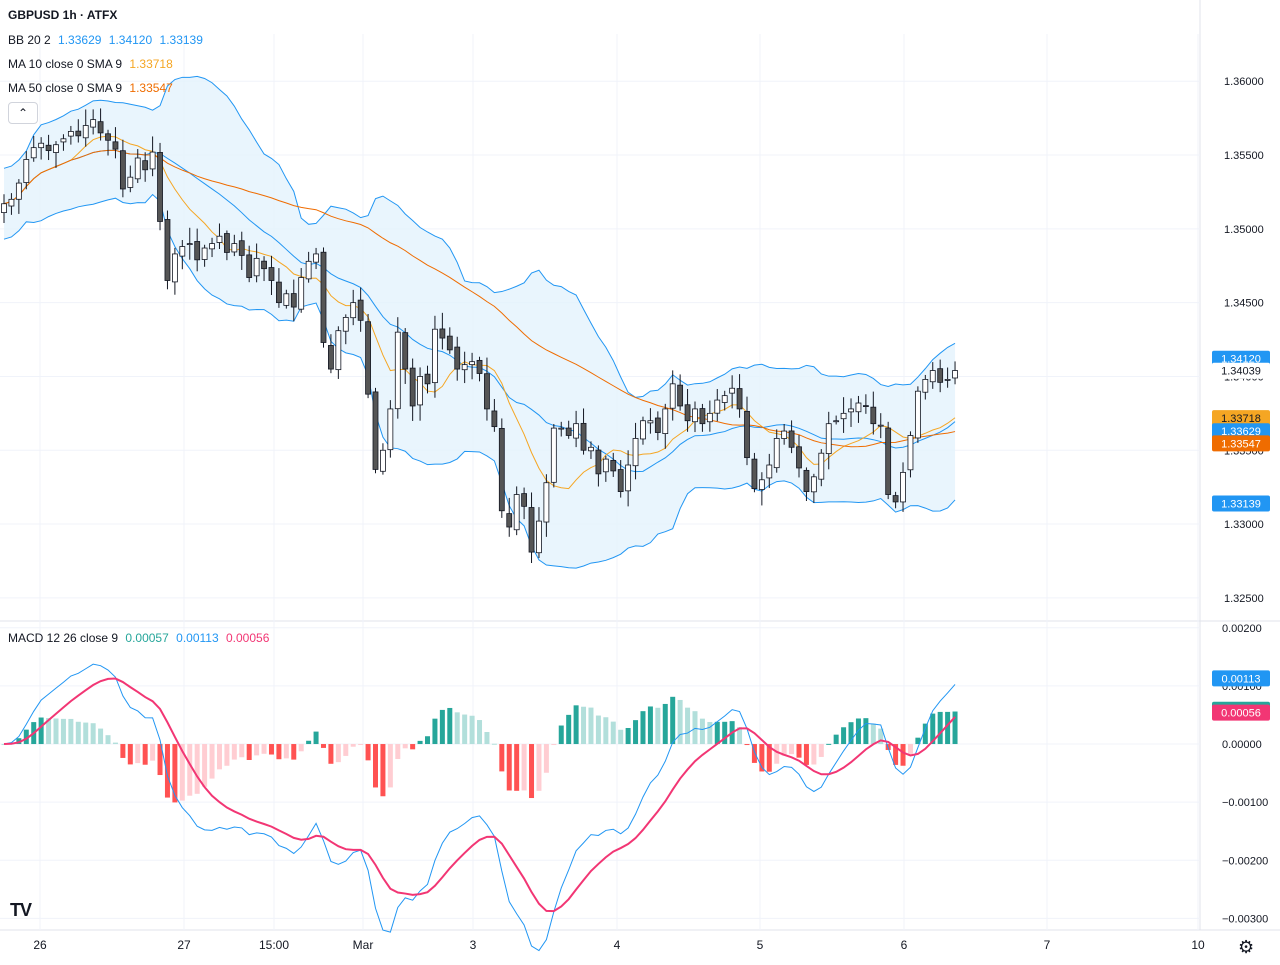  Describe the element at coordinates (1241, 419) in the screenshot. I see `price-badge-2-text: 1.33718` at that location.